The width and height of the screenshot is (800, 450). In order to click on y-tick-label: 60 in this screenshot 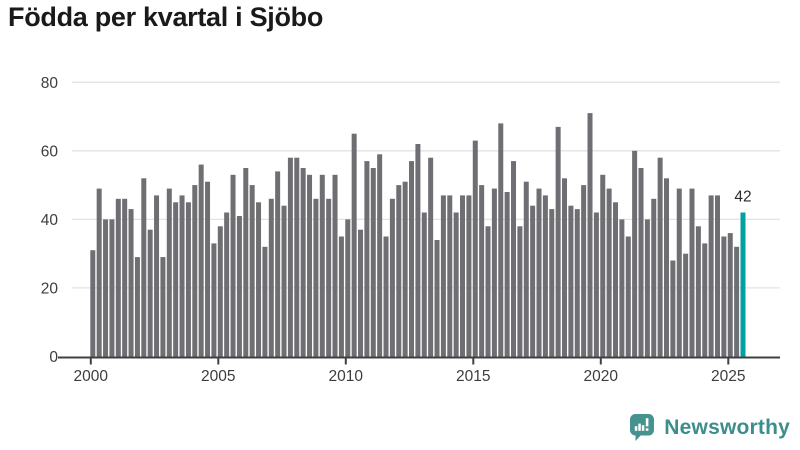, I will do `click(50, 151)`.